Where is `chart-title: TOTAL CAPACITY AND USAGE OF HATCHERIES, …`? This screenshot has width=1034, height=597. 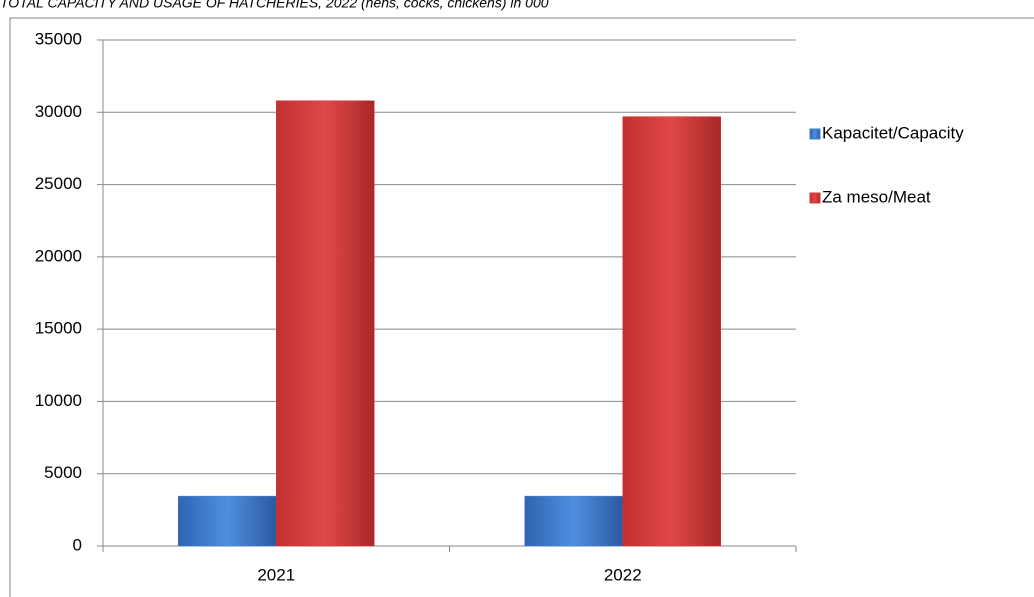
chart-title: TOTAL CAPACITY AND USAGE OF HATCHERIES, … is located at coordinates (274, 5).